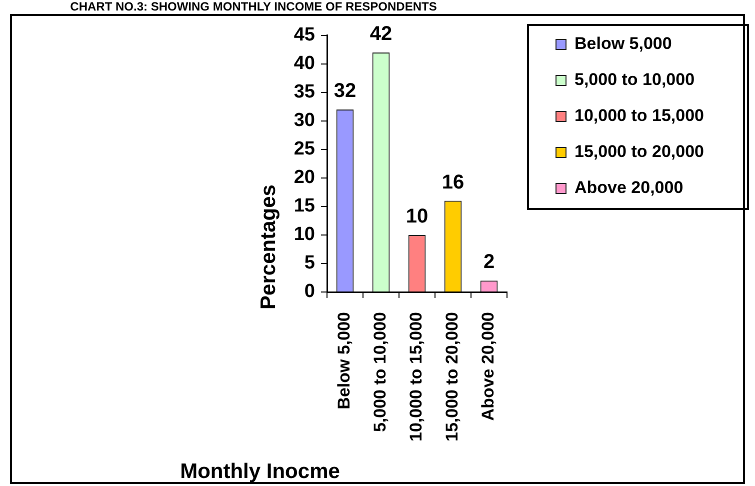 The height and width of the screenshot is (486, 755). What do you see at coordinates (260, 471) in the screenshot?
I see `x-axis-title: Monthly Inocme` at bounding box center [260, 471].